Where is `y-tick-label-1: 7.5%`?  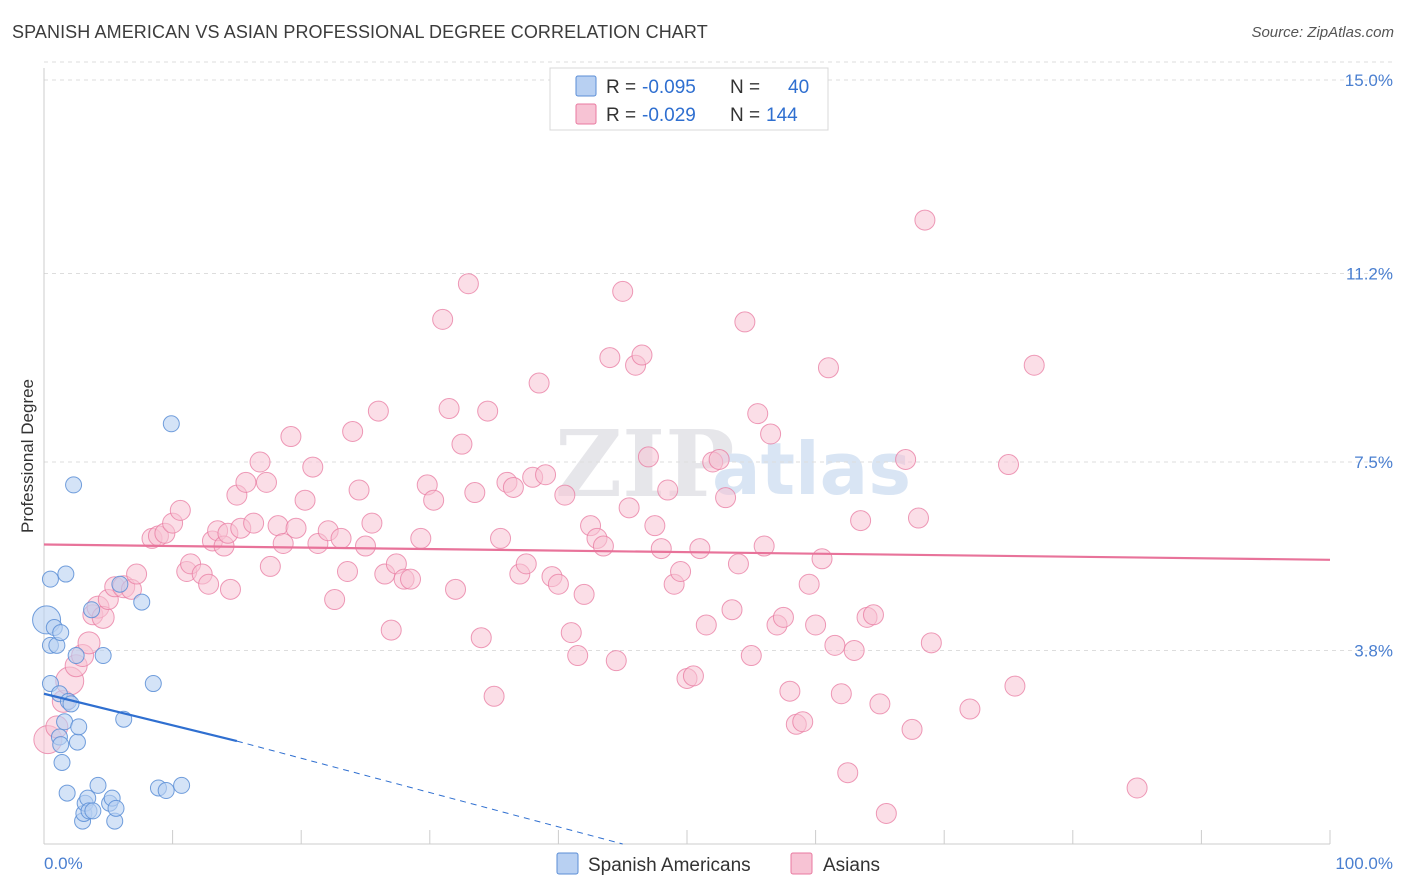 y-tick-label-1: 7.5% is located at coordinates (1373, 462).